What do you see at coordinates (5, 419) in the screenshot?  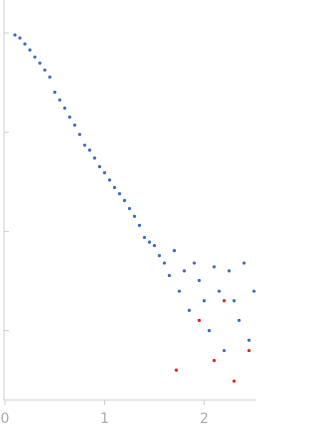 I see `x-tick-label: 0` at bounding box center [5, 419].